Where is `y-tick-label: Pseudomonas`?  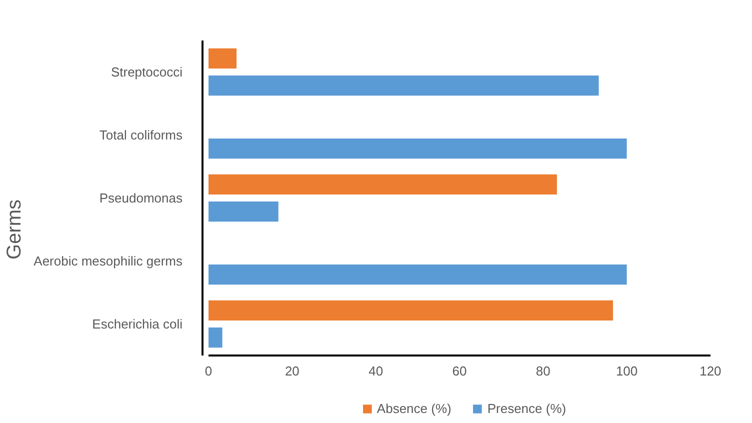
y-tick-label: Pseudomonas is located at coordinates (141, 198).